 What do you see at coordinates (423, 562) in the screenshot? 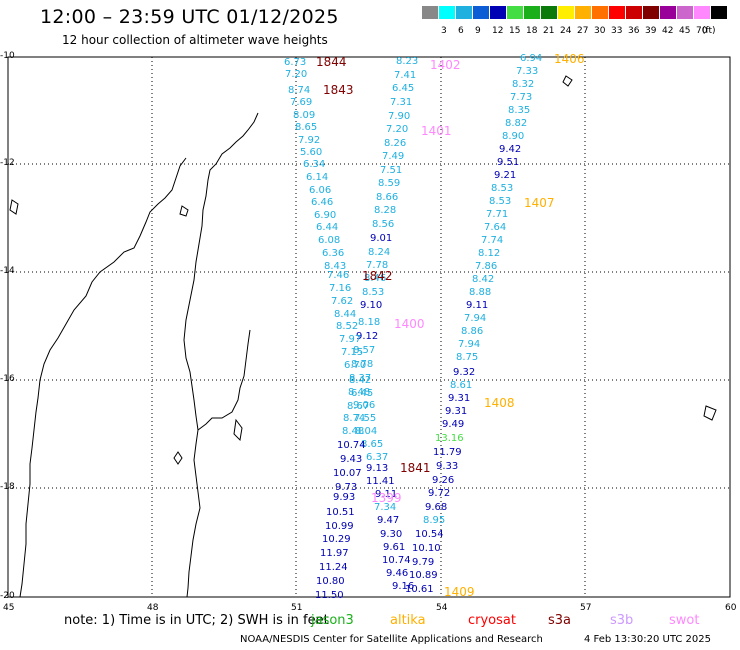
I see `wave-height-value: 9.79` at bounding box center [423, 562].